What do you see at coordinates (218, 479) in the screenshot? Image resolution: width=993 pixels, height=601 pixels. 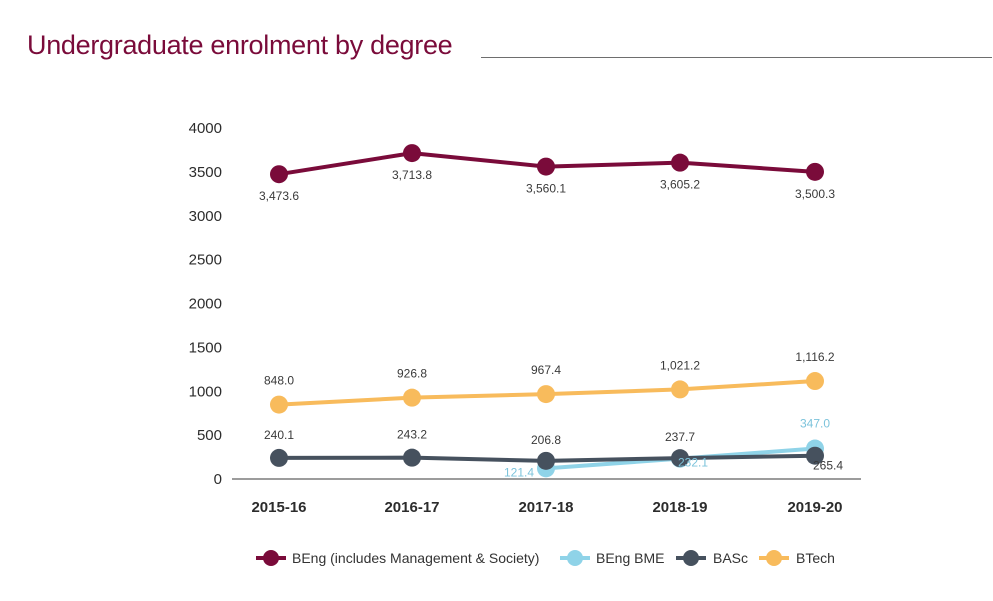 I see `y-tick-label: 0` at bounding box center [218, 479].